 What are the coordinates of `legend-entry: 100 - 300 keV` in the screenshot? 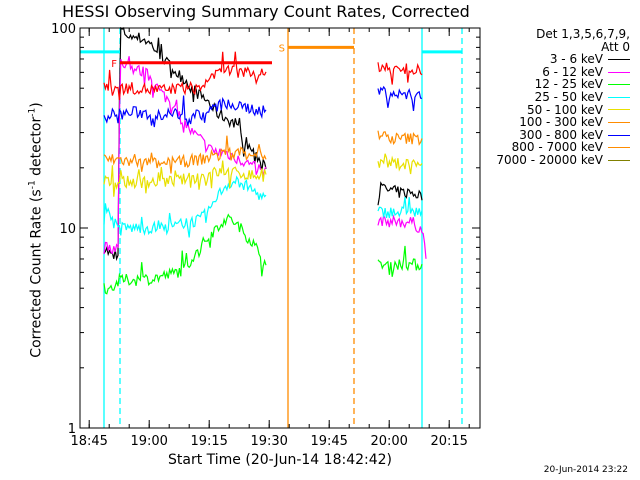 It's located at (563, 122).